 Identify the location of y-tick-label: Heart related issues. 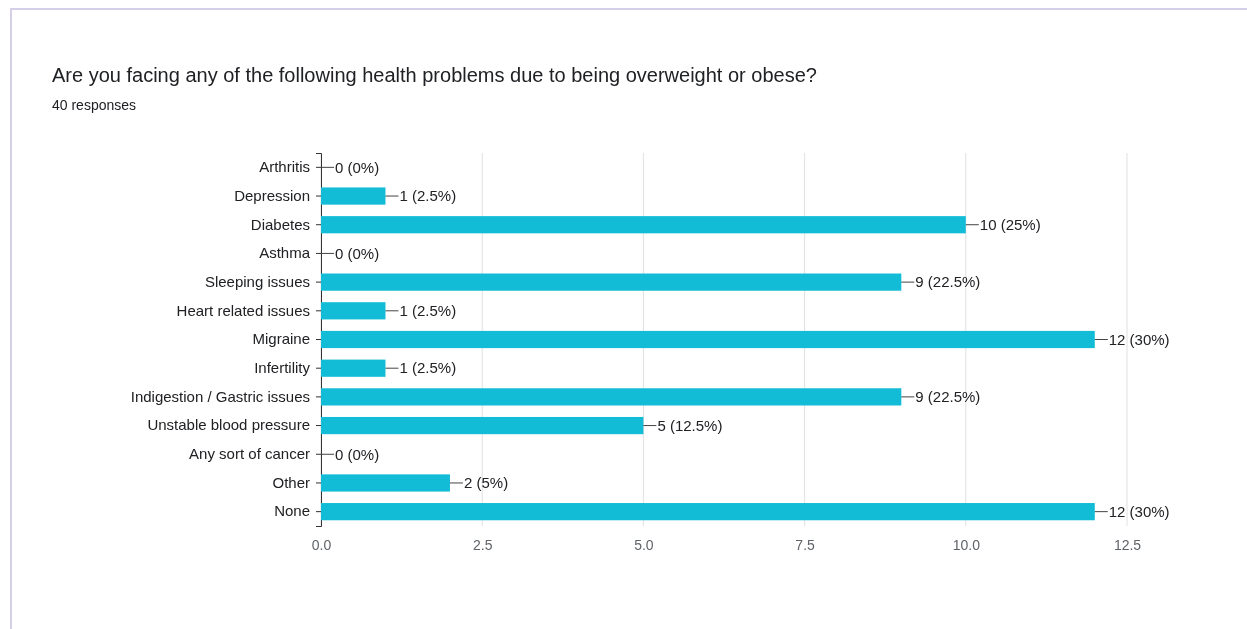
(243, 310).